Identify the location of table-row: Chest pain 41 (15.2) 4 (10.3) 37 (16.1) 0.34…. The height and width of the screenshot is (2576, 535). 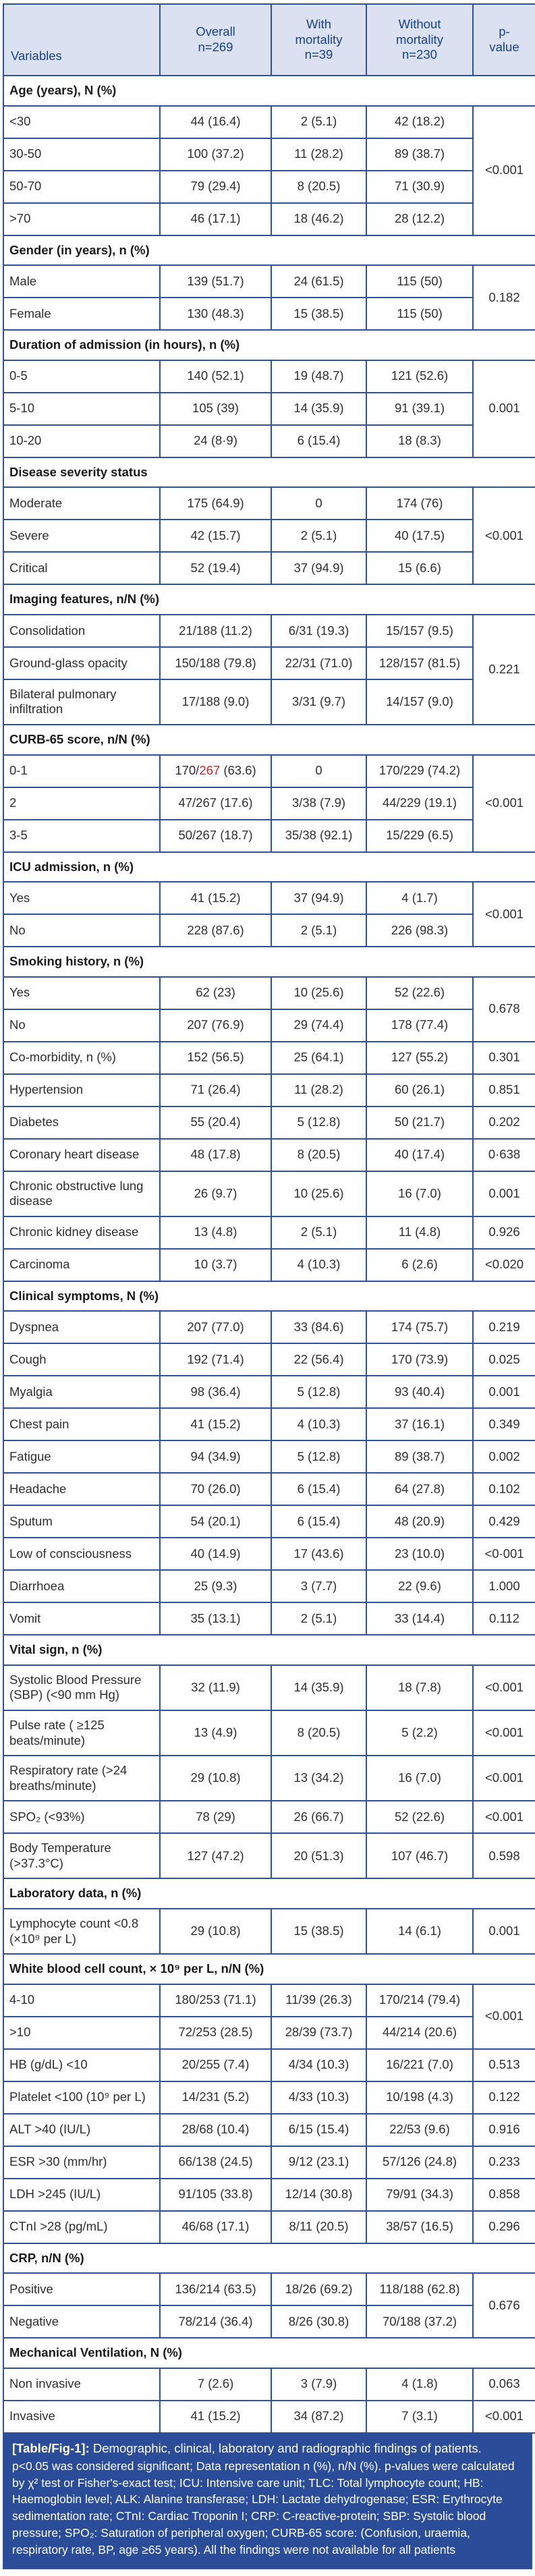
(269, 1424).